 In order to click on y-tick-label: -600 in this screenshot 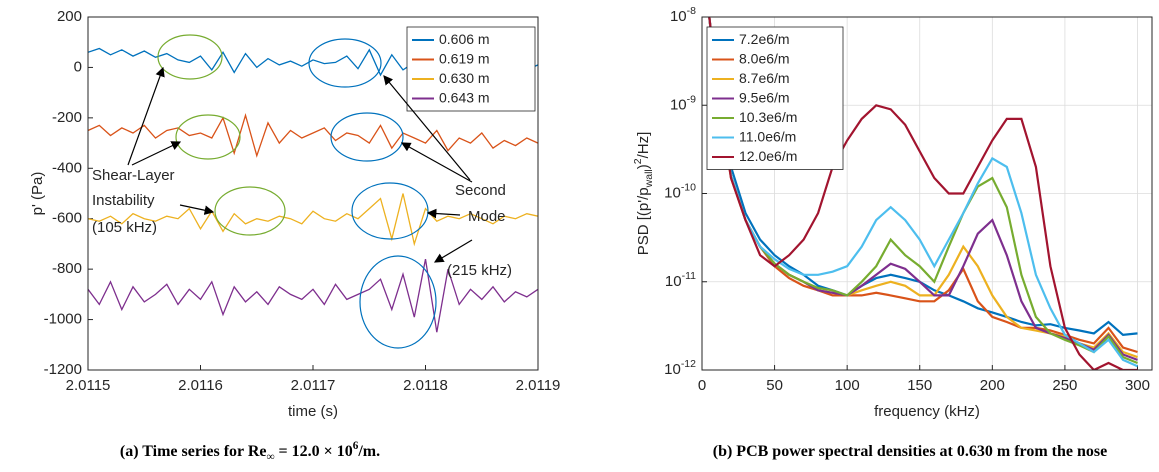, I will do `click(67, 218)`.